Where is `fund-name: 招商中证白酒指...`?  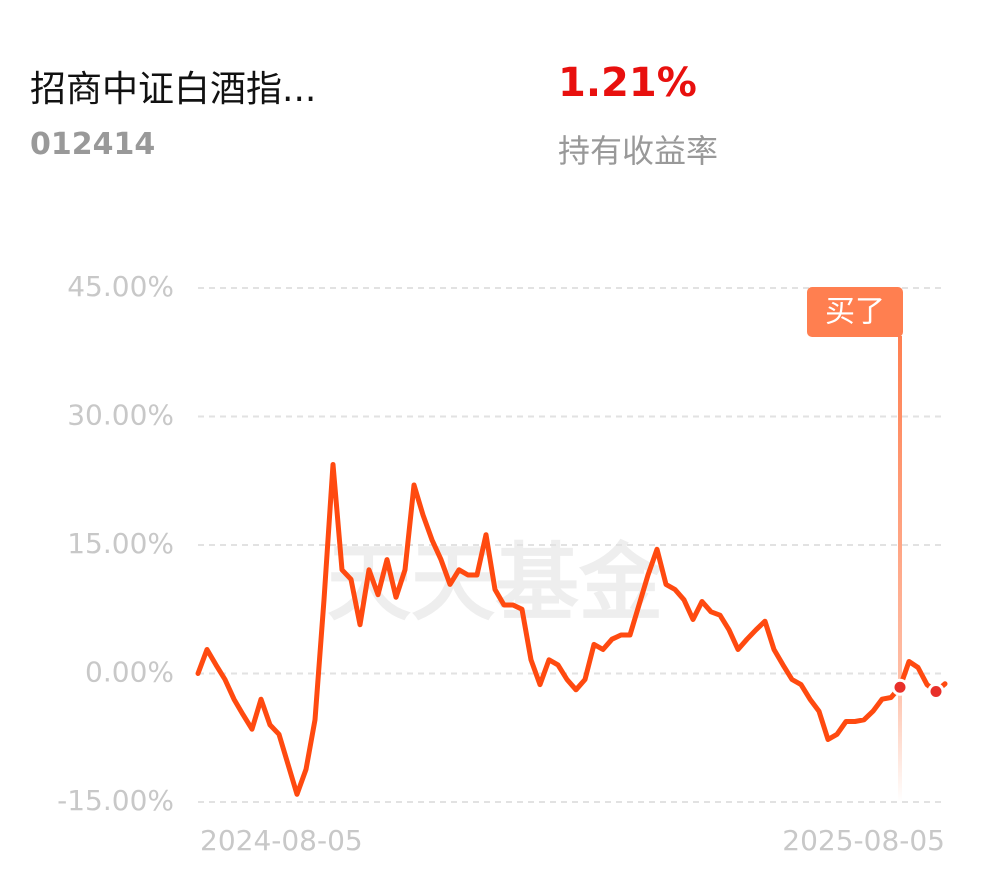 fund-name: 招商中证白酒指... is located at coordinates (173, 89).